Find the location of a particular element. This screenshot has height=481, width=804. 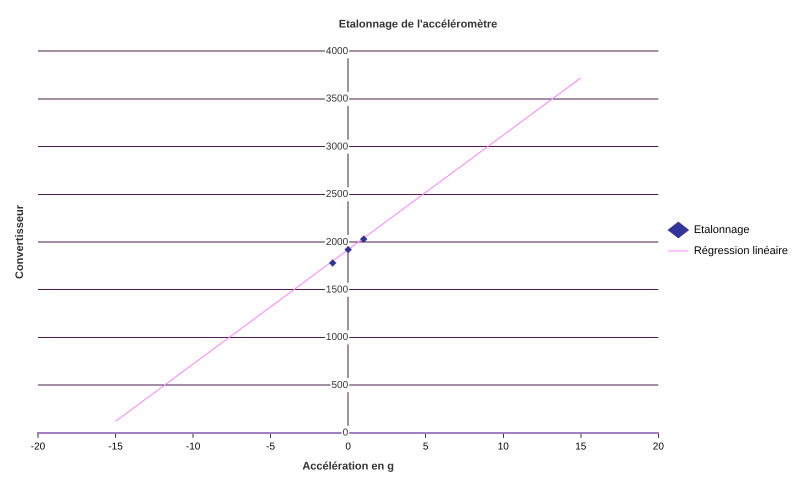

y-tick-label: 0 is located at coordinates (345, 433).